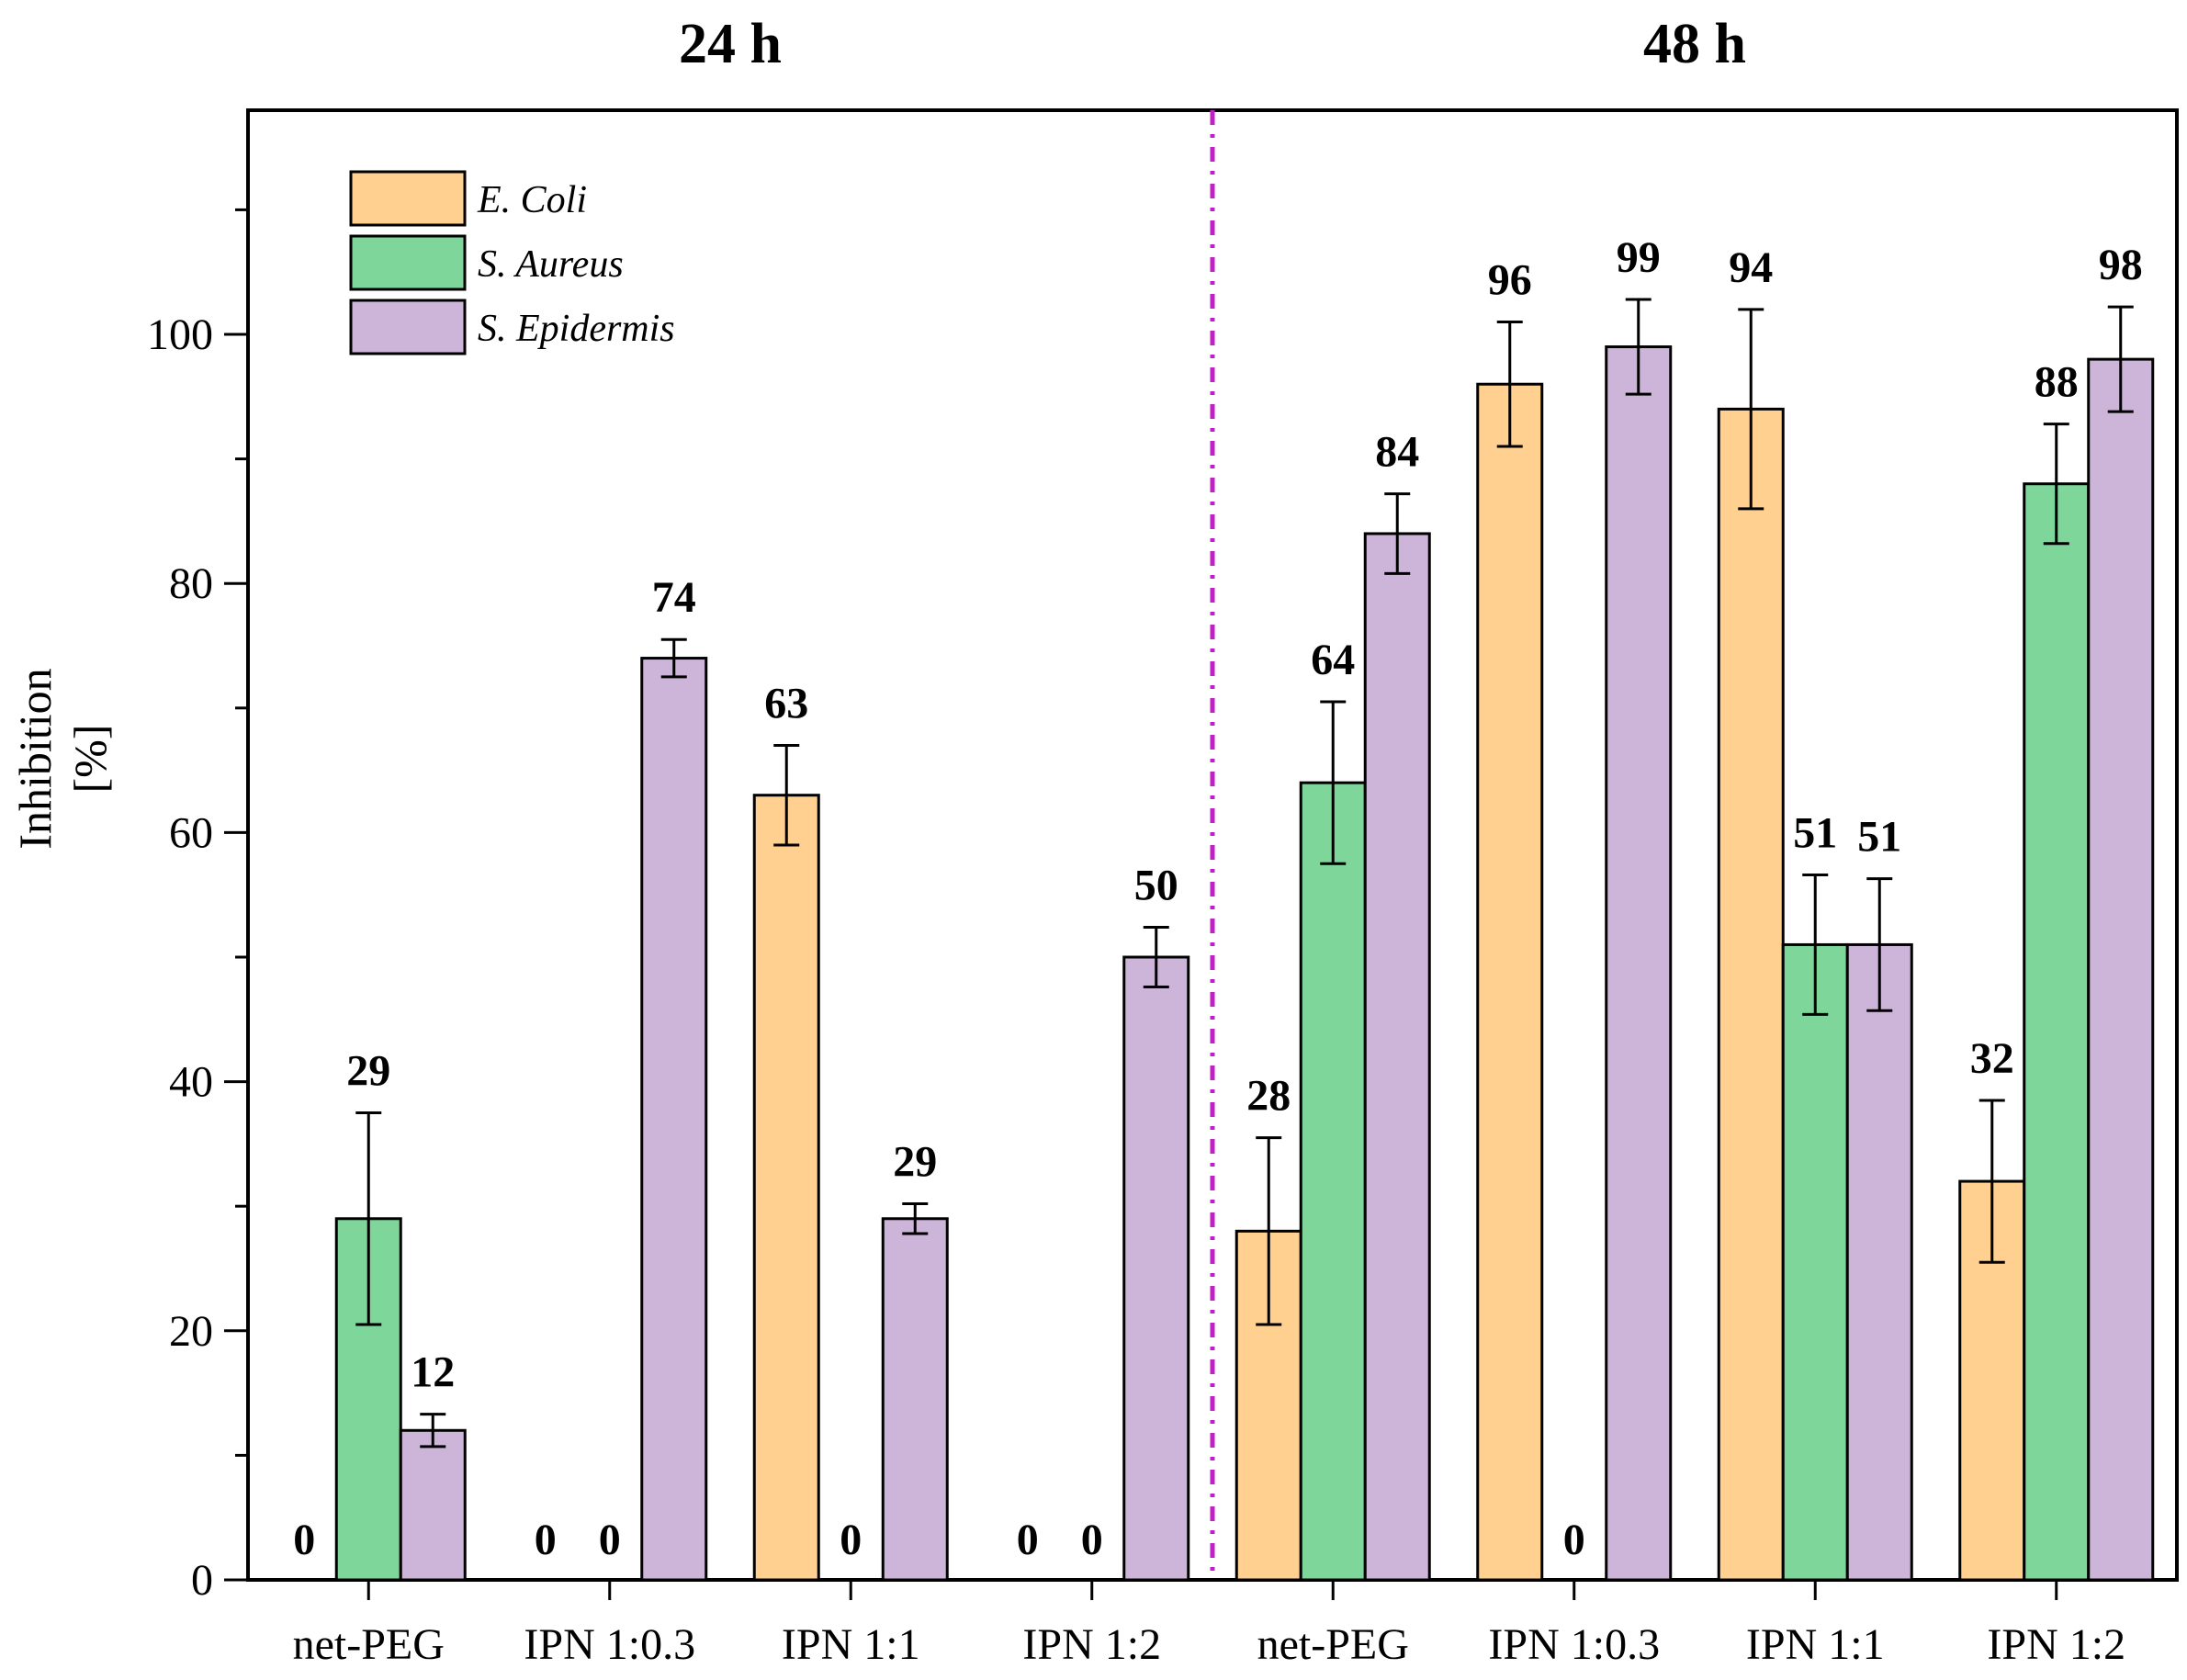  I want to click on legend-label: S. Epidermis, so click(576, 329).